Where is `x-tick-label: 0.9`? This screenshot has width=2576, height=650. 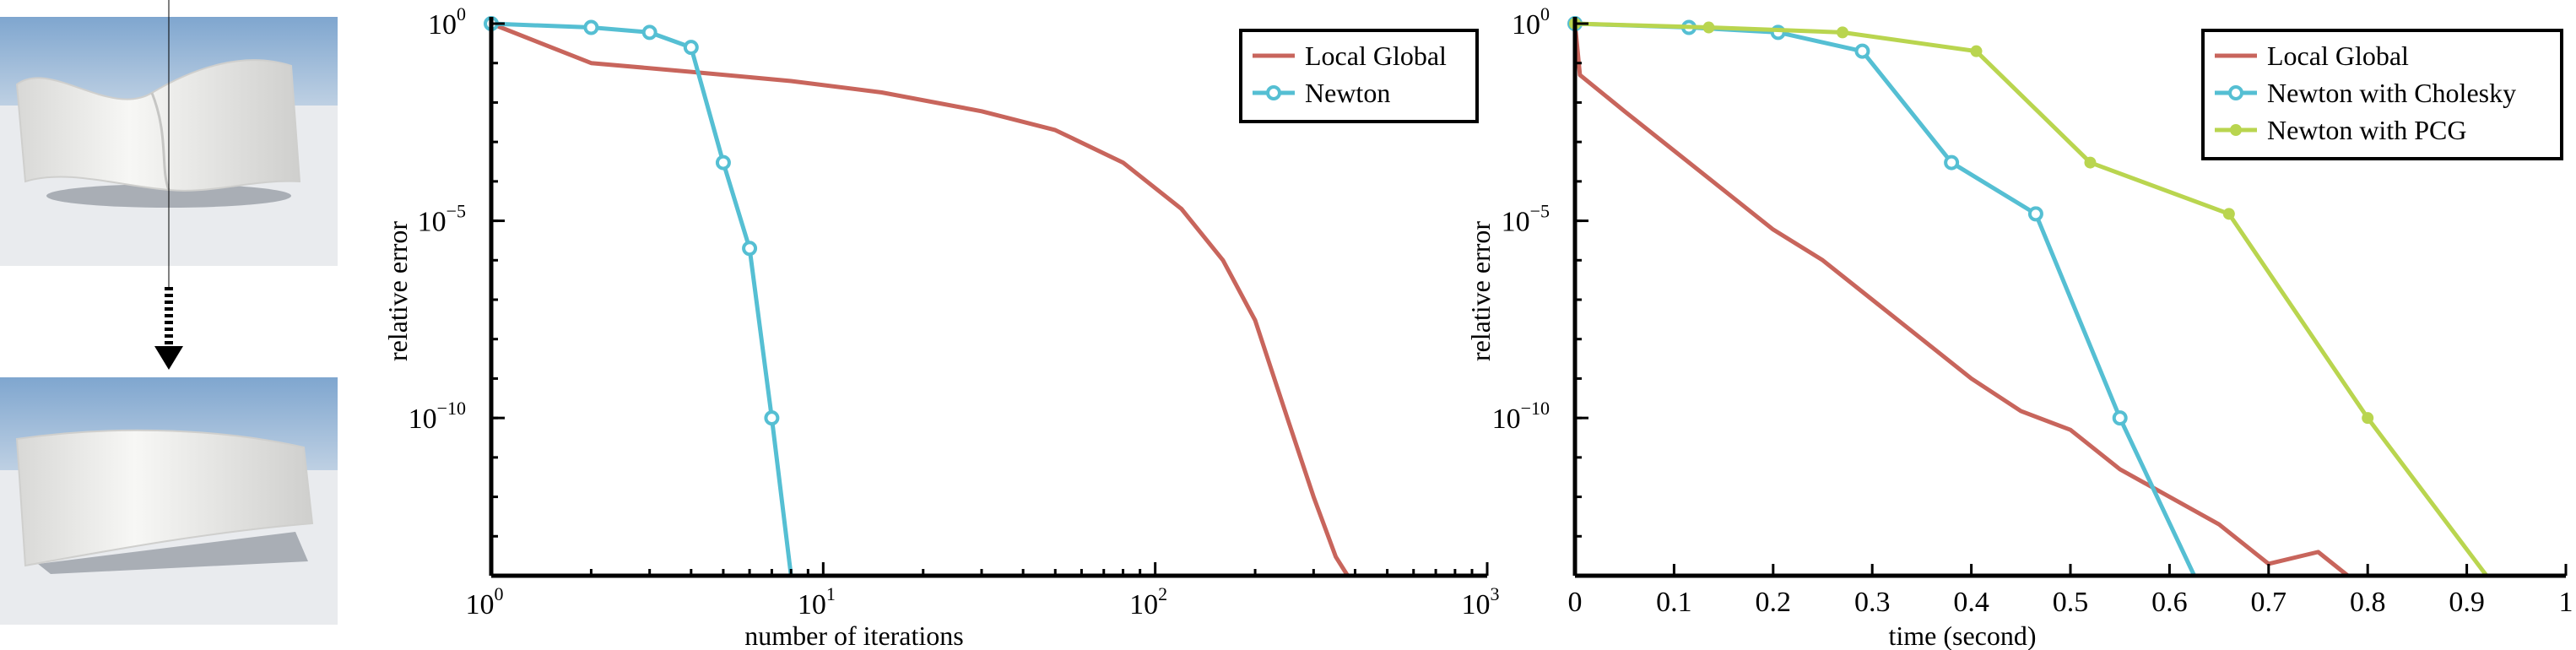
x-tick-label: 0.9 is located at coordinates (2467, 602).